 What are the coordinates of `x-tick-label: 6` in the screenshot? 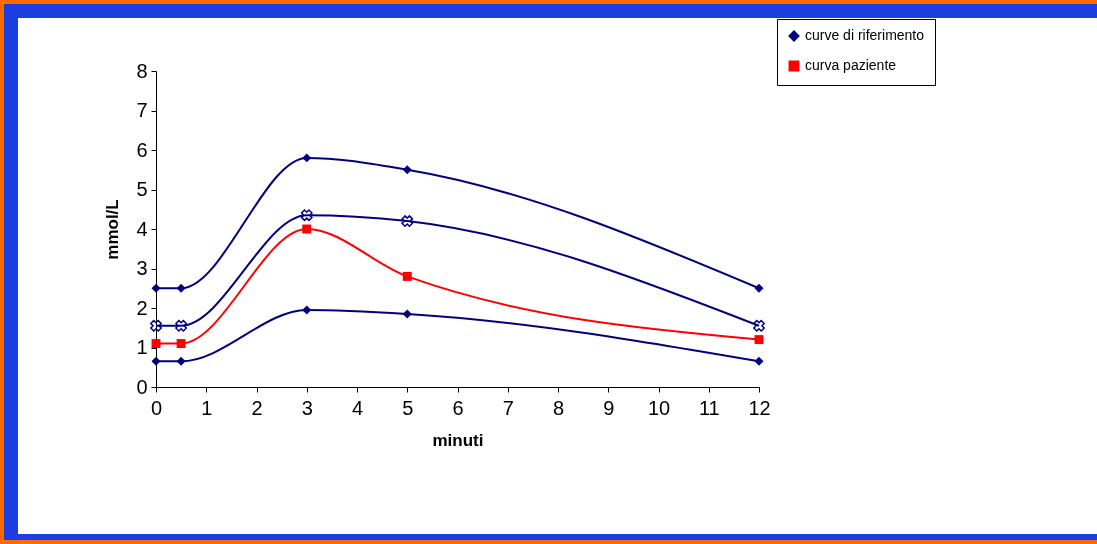 It's located at (458, 407).